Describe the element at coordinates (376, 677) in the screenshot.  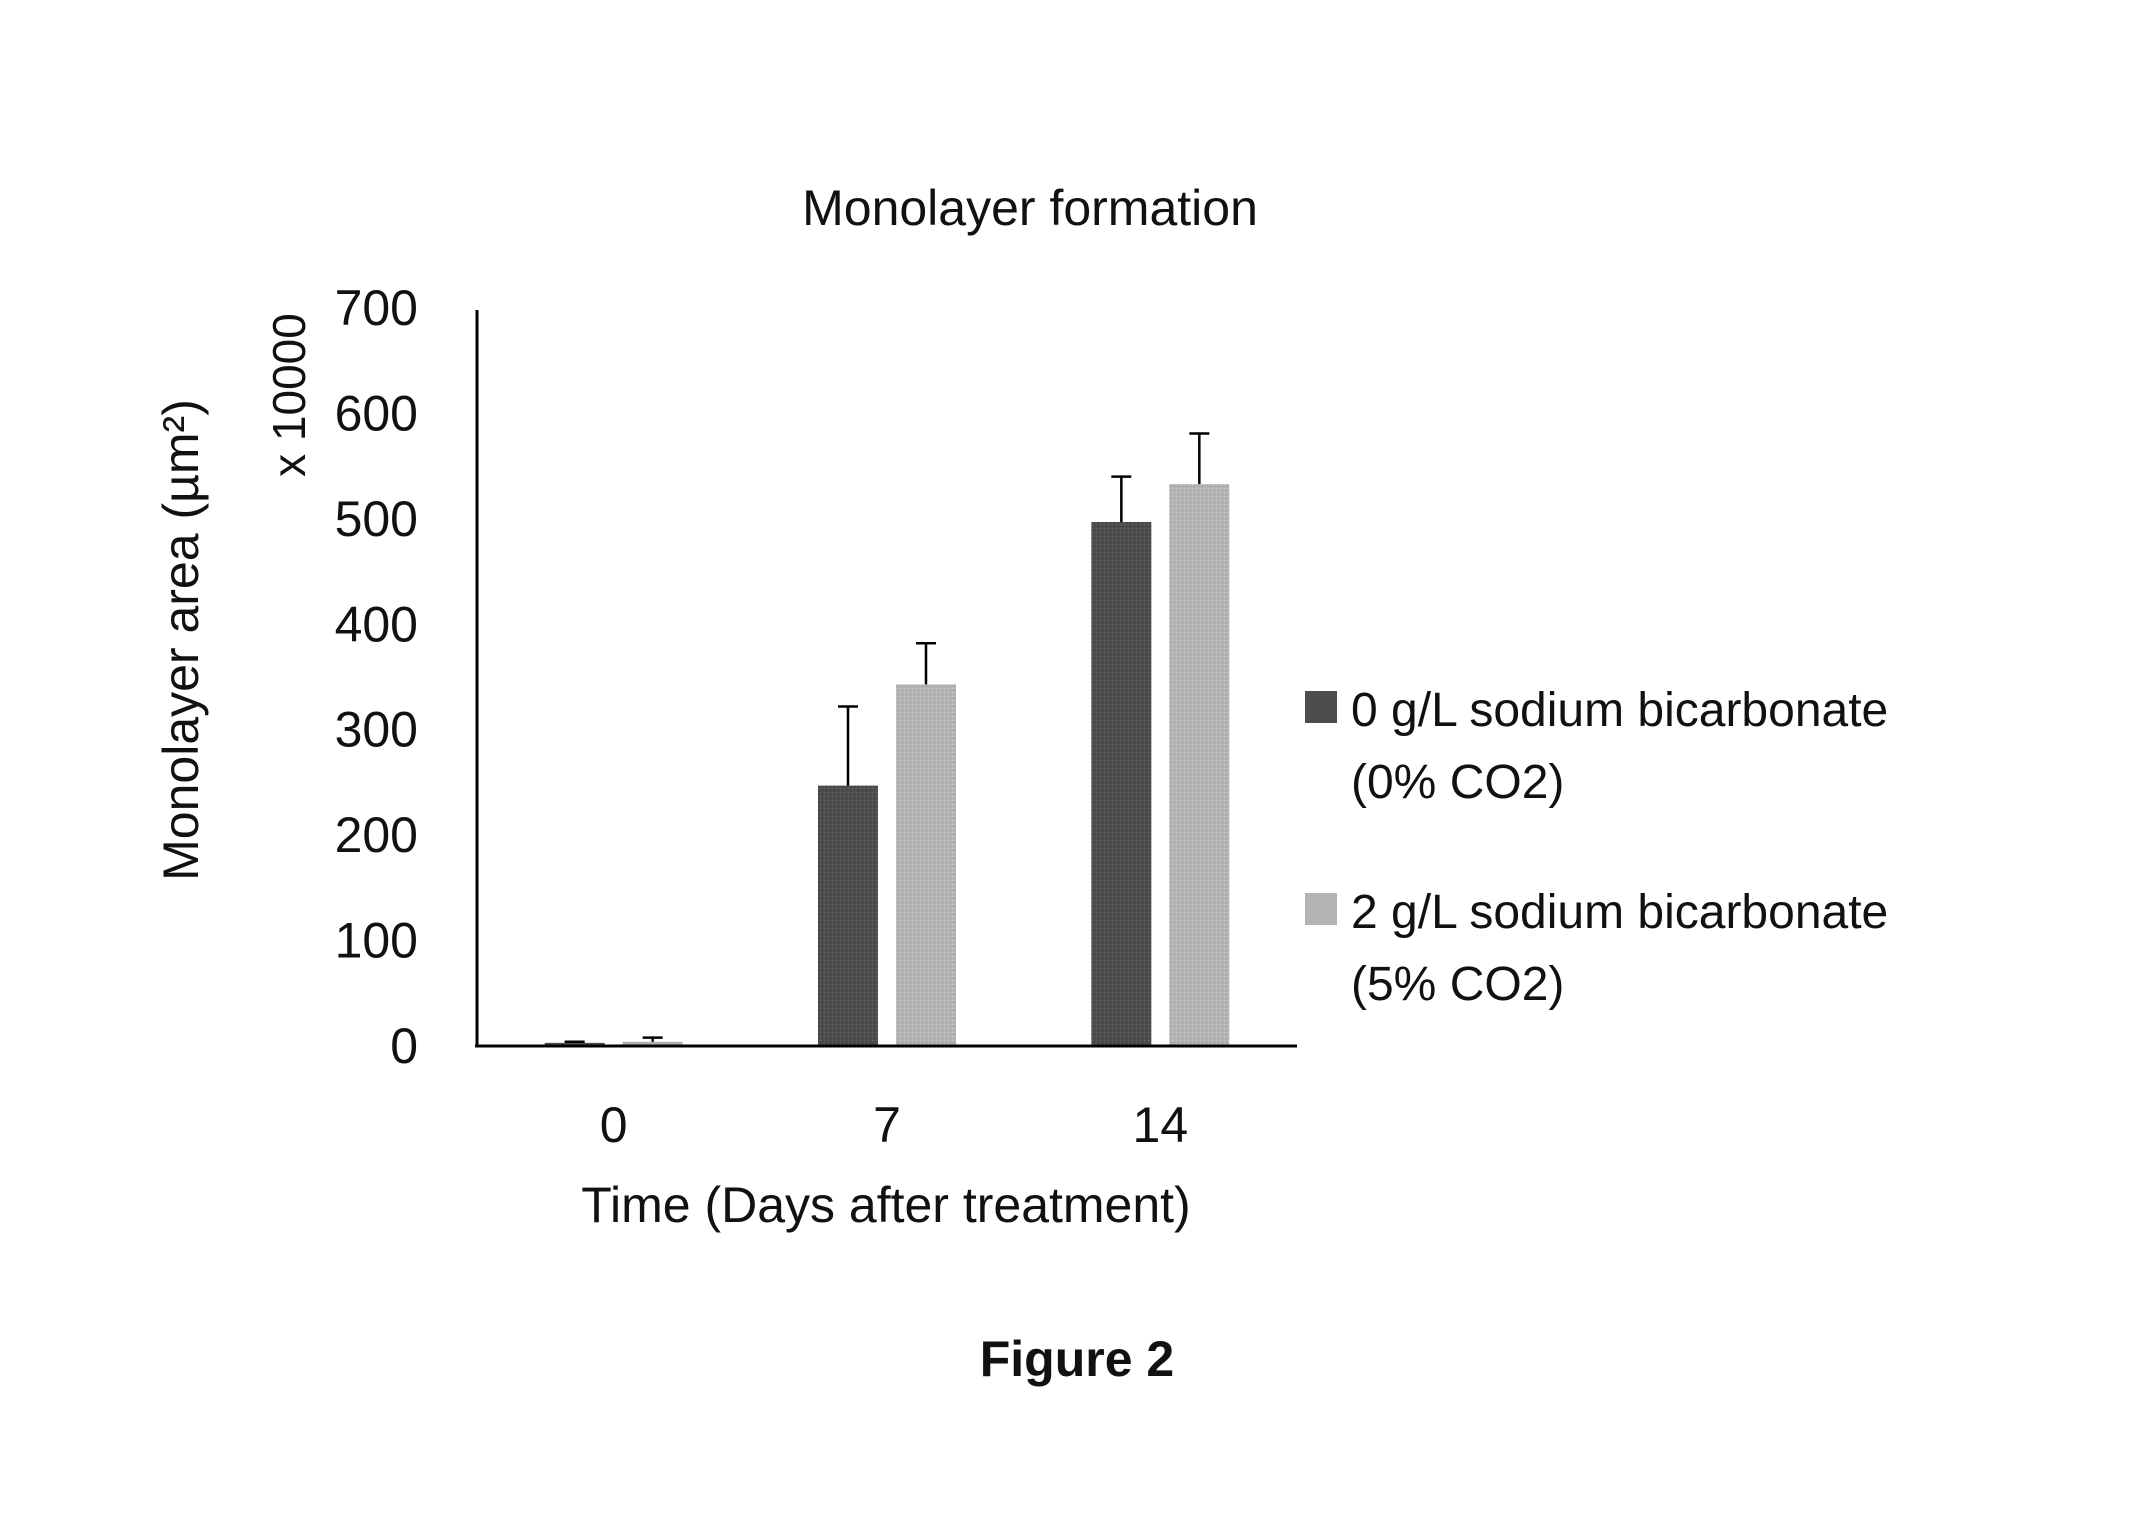
I see `y-tick-labels: 0 100 200 300 400 500 600 700` at that location.